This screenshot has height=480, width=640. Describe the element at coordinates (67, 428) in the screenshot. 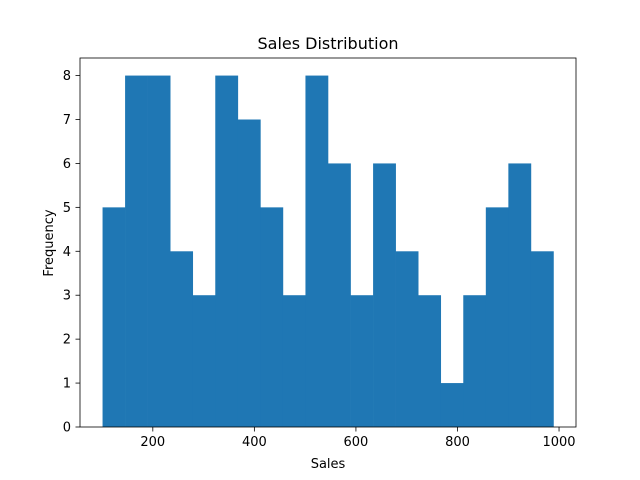

I see `y-tick-label: 0` at that location.